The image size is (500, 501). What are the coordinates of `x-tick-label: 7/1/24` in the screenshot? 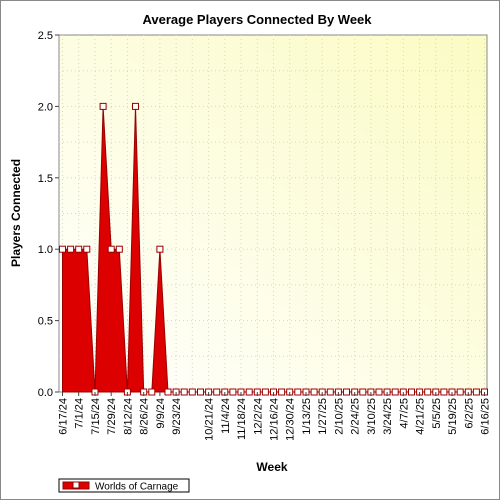 It's located at (80, 413).